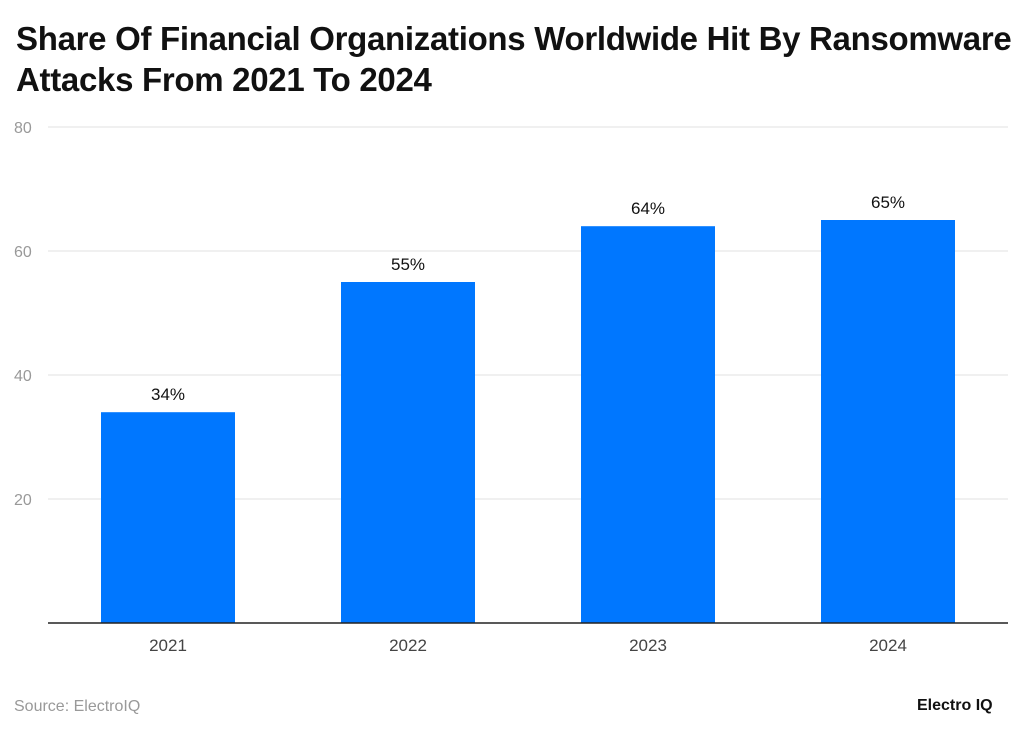  Describe the element at coordinates (23, 376) in the screenshot. I see `y-tick-label: 40` at that location.